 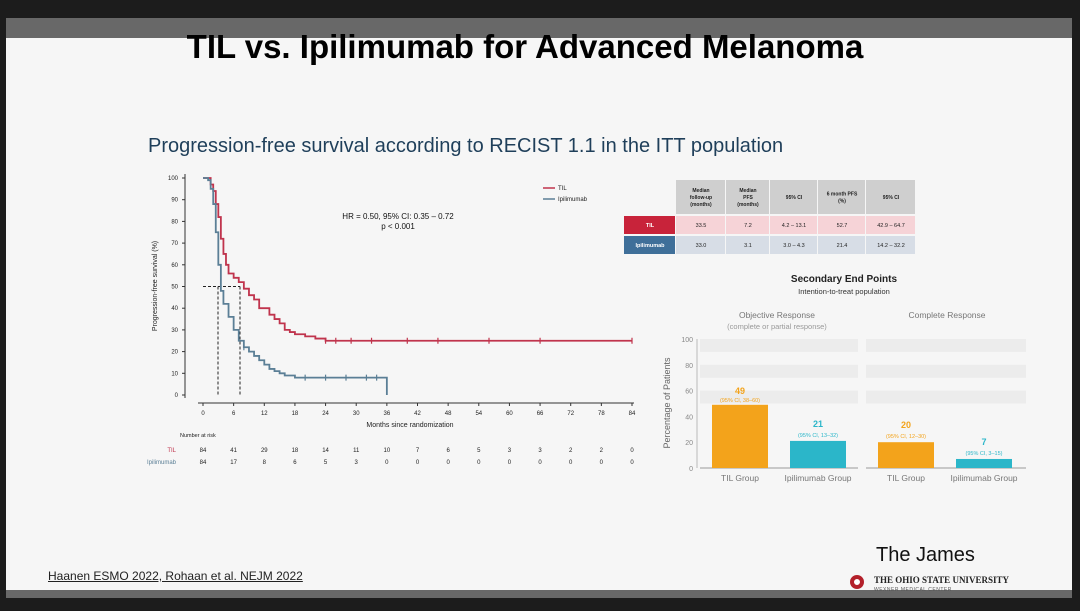 What do you see at coordinates (234, 414) in the screenshot?
I see `km-x-tick-label: 6` at bounding box center [234, 414].